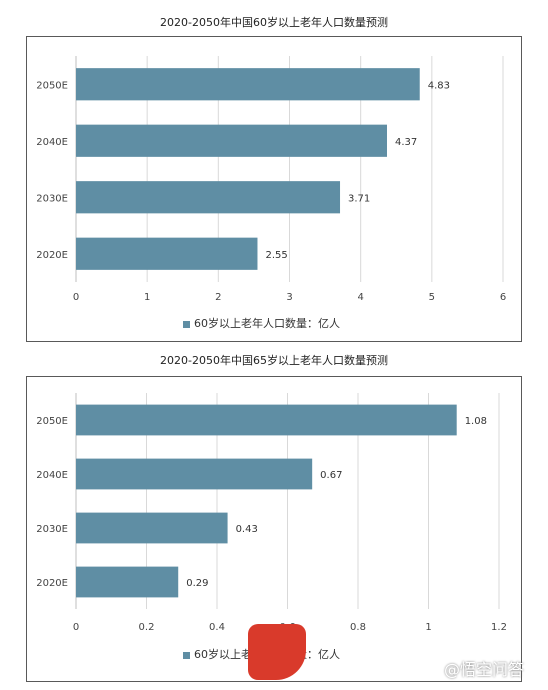 The height and width of the screenshot is (690, 548). What do you see at coordinates (394, 655) in the screenshot?
I see `watermark: @悟空问答` at bounding box center [394, 655].